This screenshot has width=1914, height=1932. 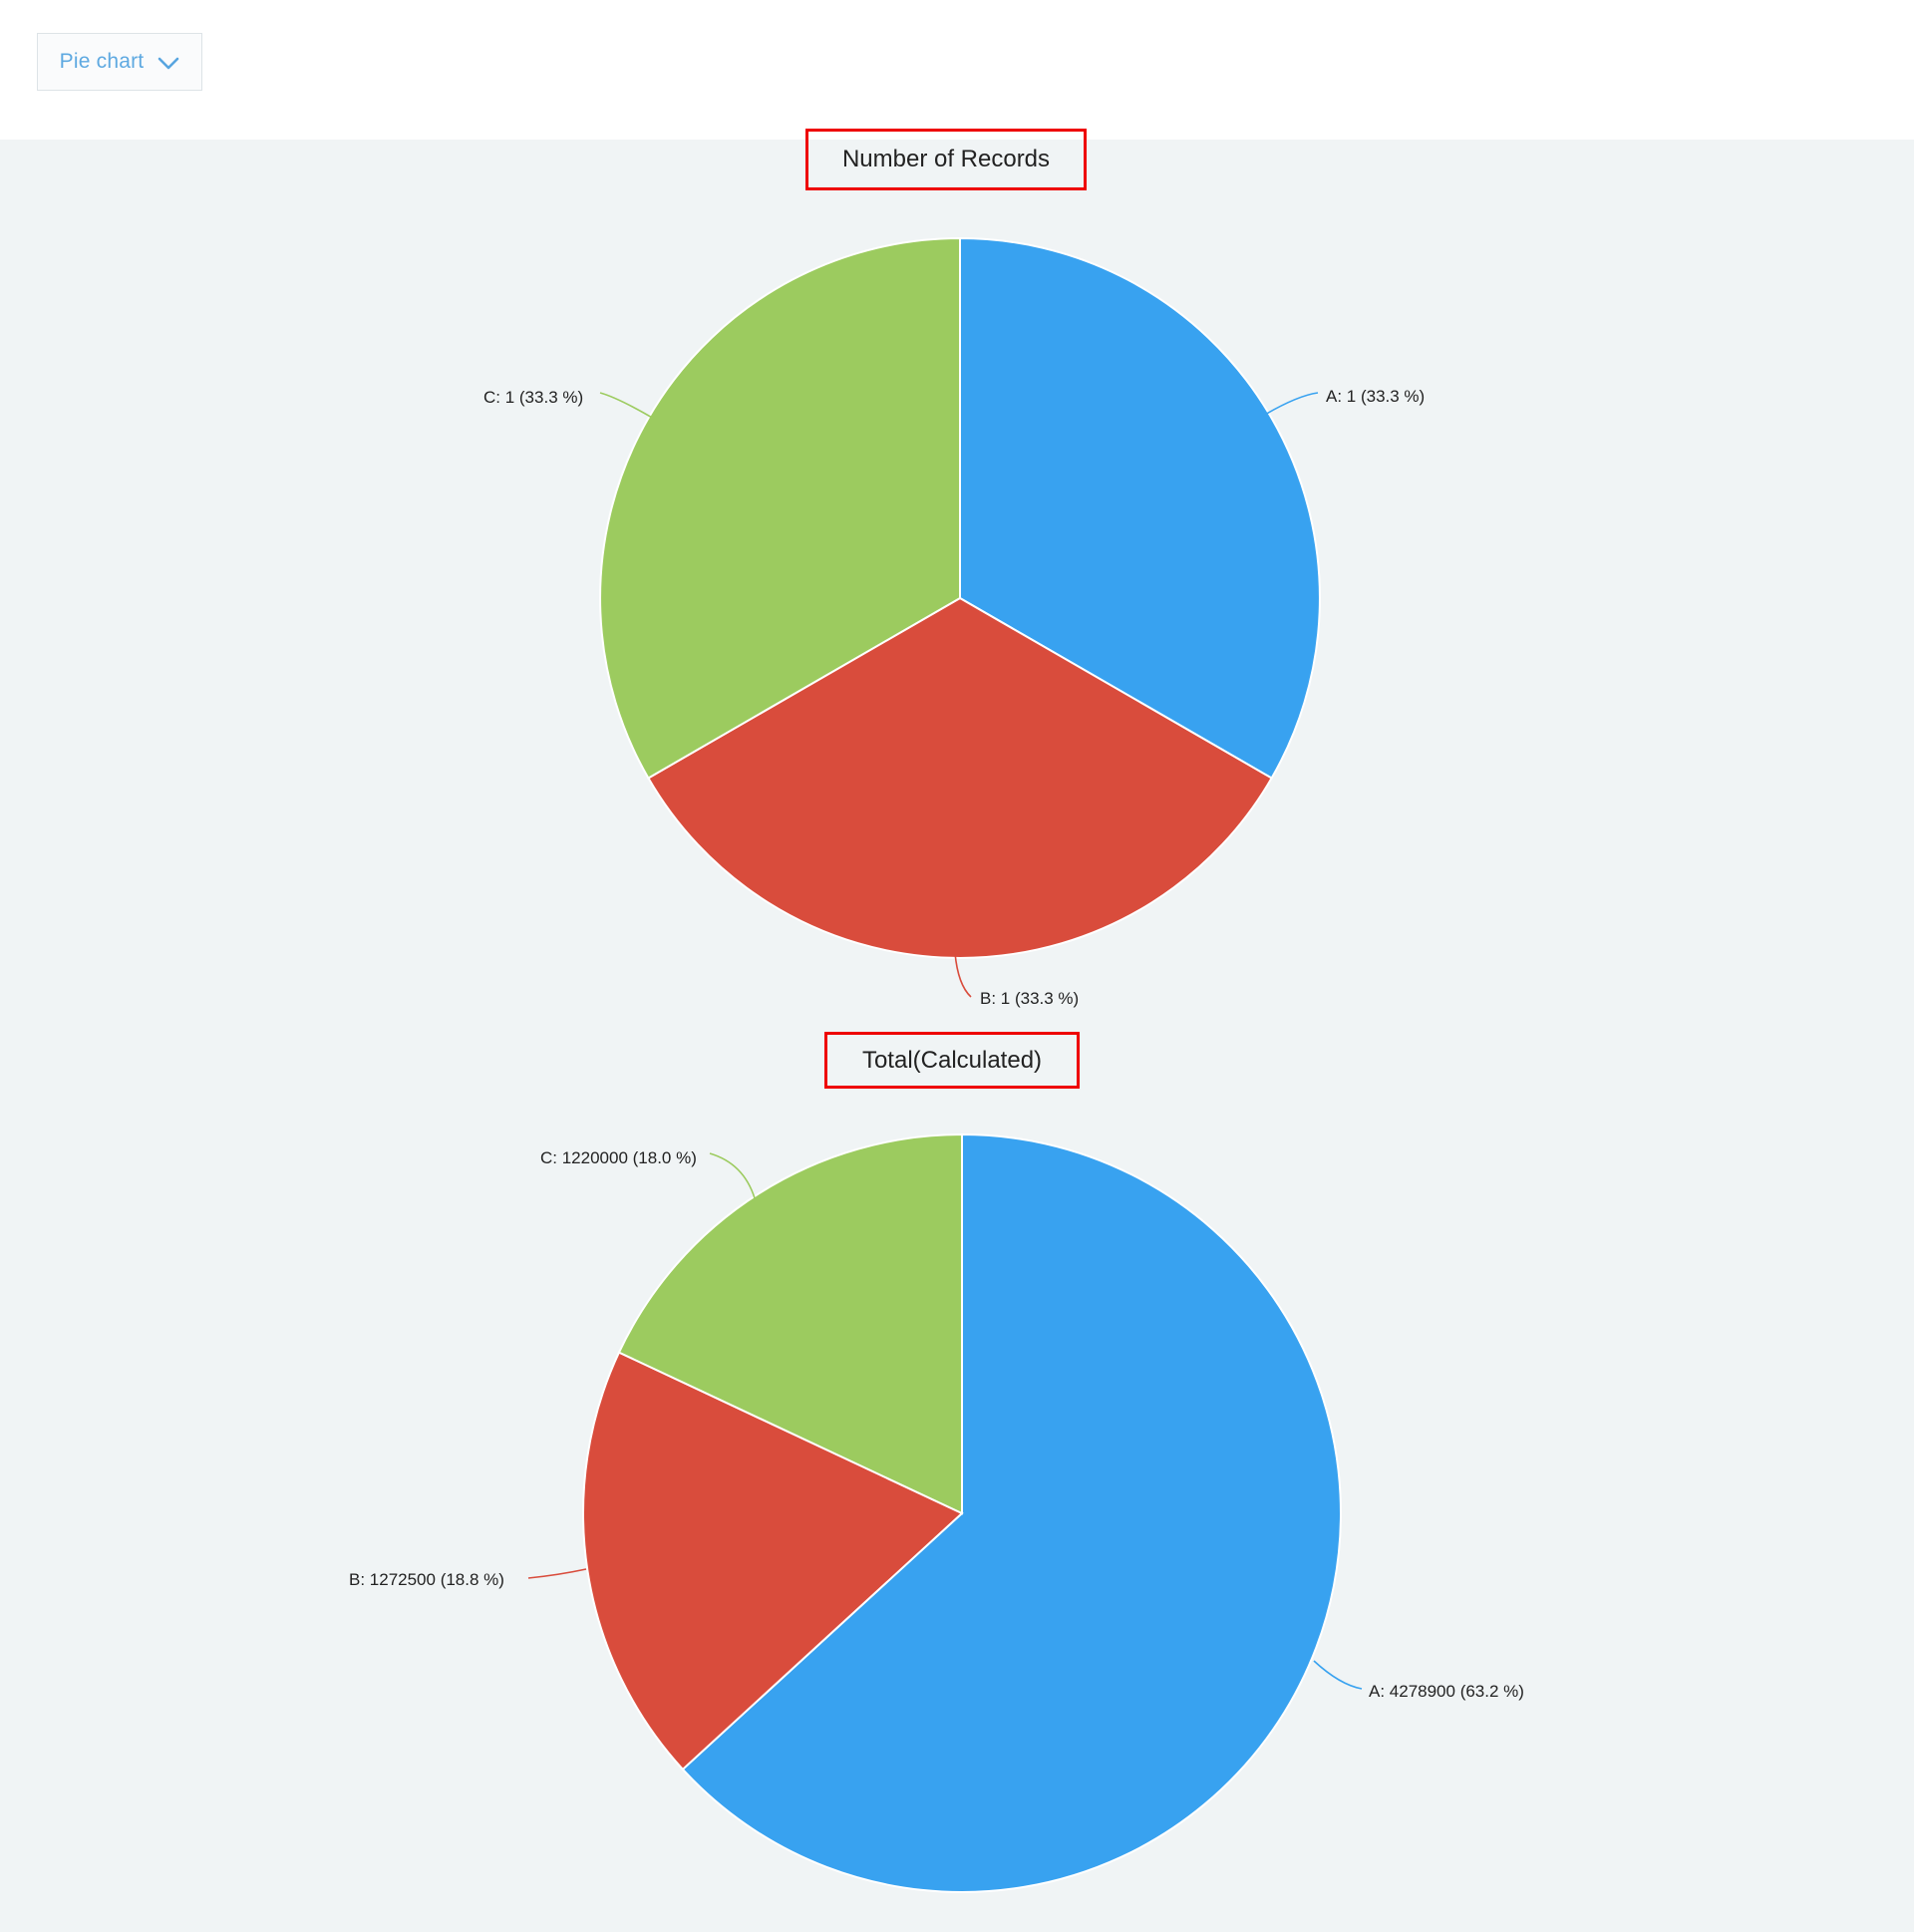 I want to click on pie2-leader-line-b, so click(x=557, y=1573).